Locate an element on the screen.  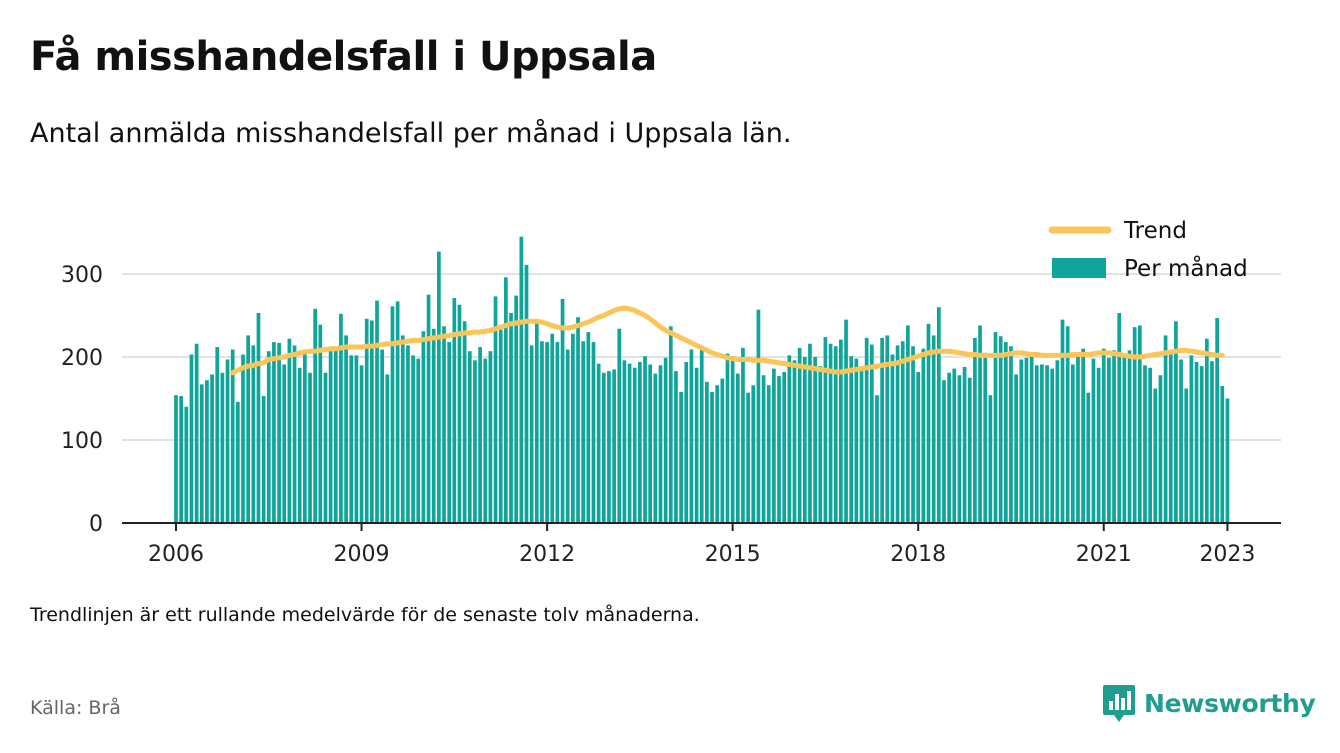
legend: Trend Per månad is located at coordinates (1148, 250).